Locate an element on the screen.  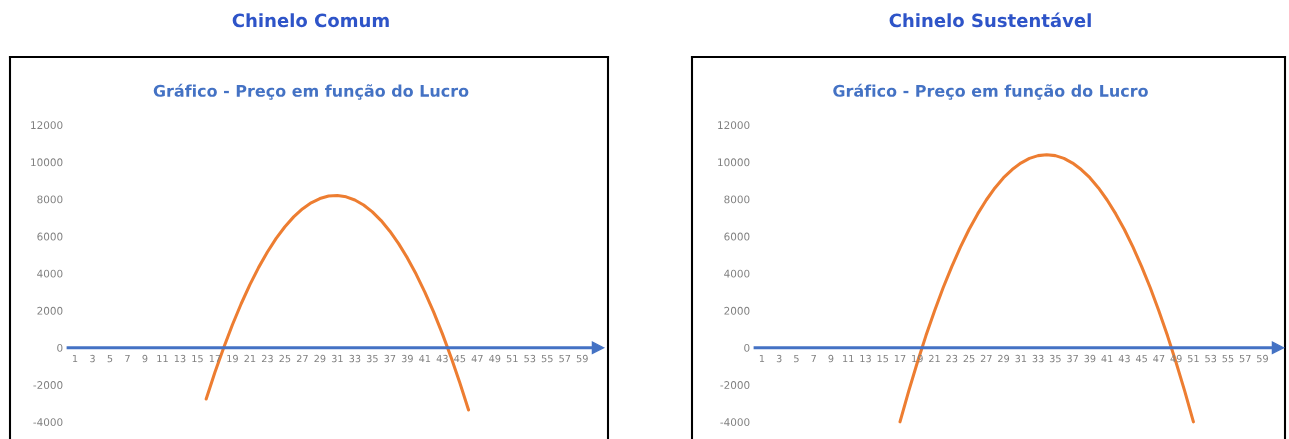
x-tick-label: 19 is located at coordinates (232, 358).